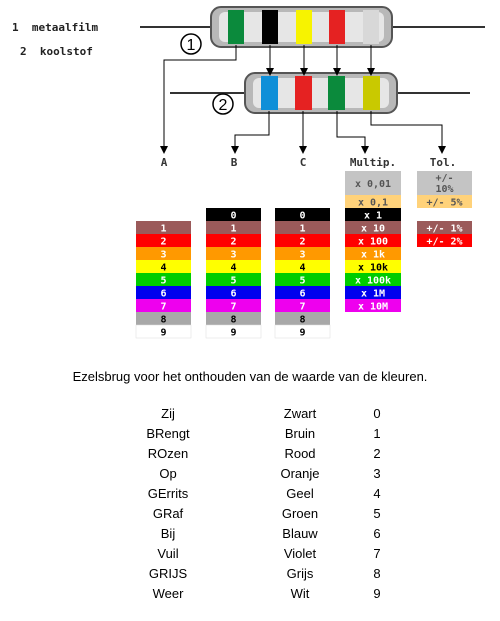 This screenshot has height=621, width=500. What do you see at coordinates (377, 593) in the screenshot?
I see `mnemonic-value: 9` at bounding box center [377, 593].